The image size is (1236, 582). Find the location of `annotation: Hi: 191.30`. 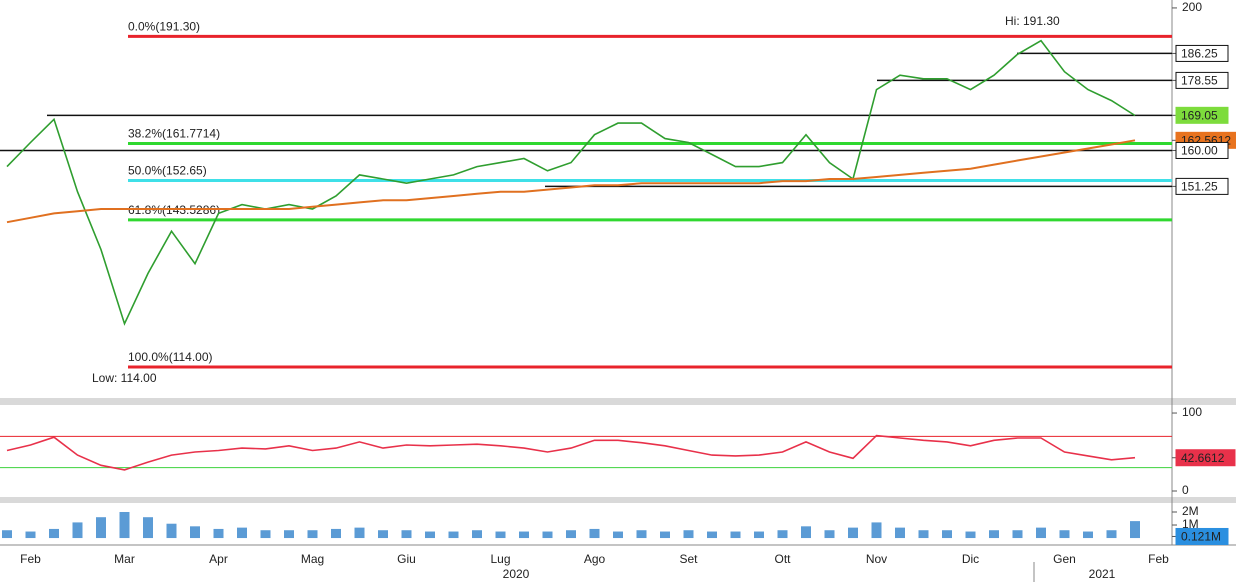

annotation: Hi: 191.30 is located at coordinates (1032, 21).